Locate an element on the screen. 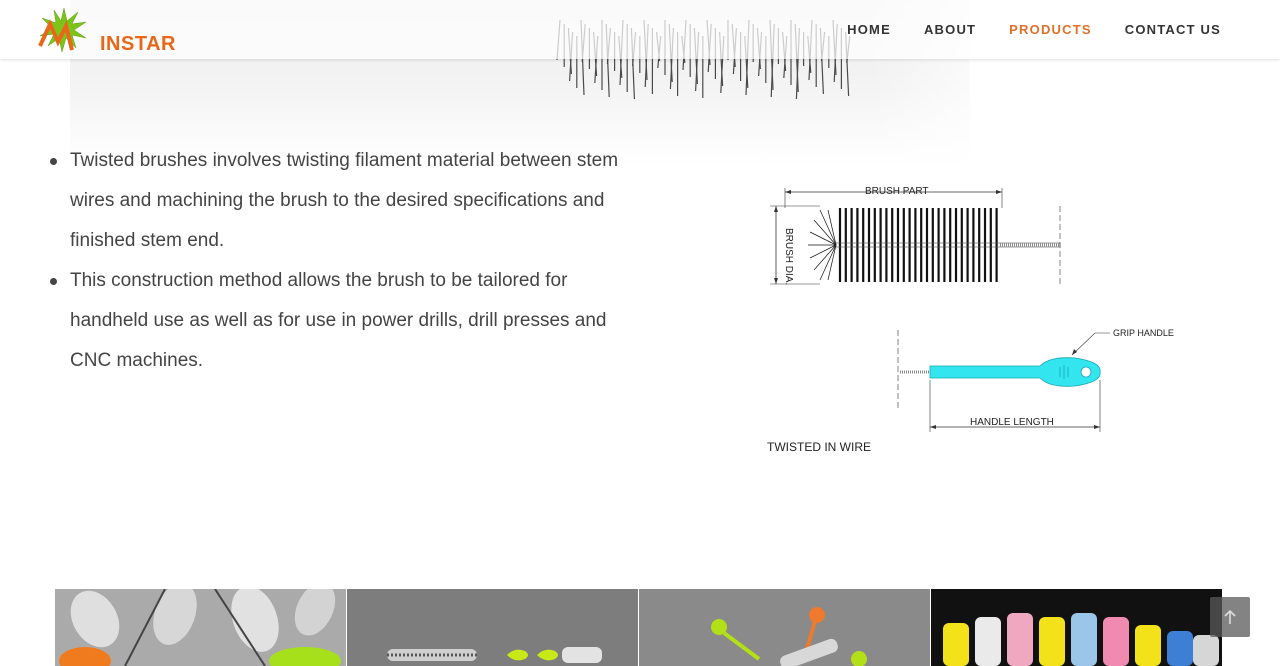 The image size is (1280, 666). diagram-caption: TWISTED IN WIRE is located at coordinates (819, 447).